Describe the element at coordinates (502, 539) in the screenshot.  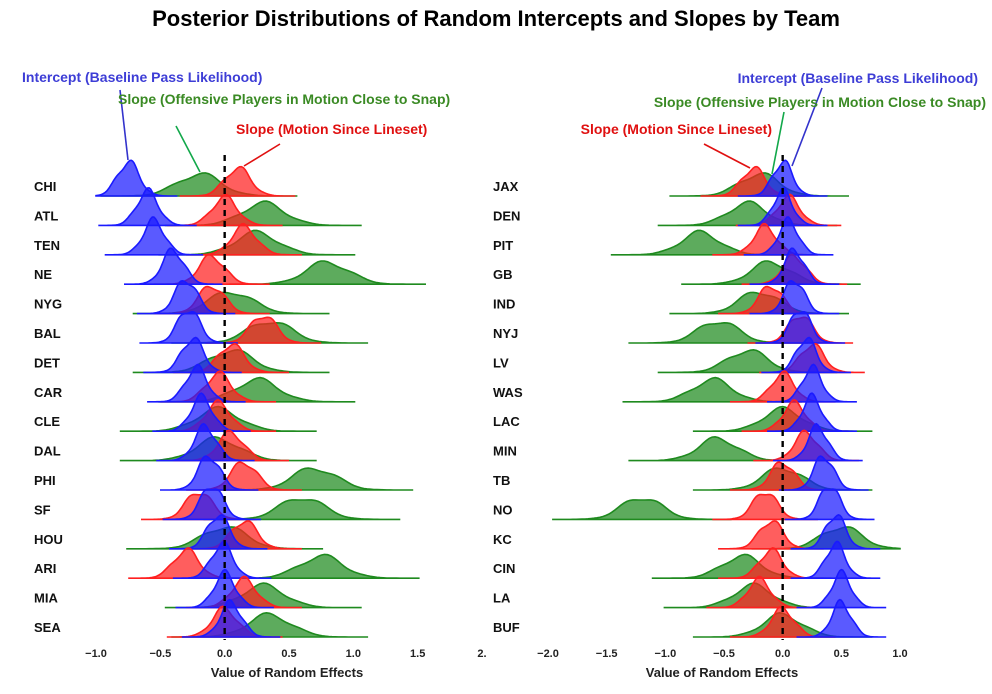
I see `team-label: KC` at that location.